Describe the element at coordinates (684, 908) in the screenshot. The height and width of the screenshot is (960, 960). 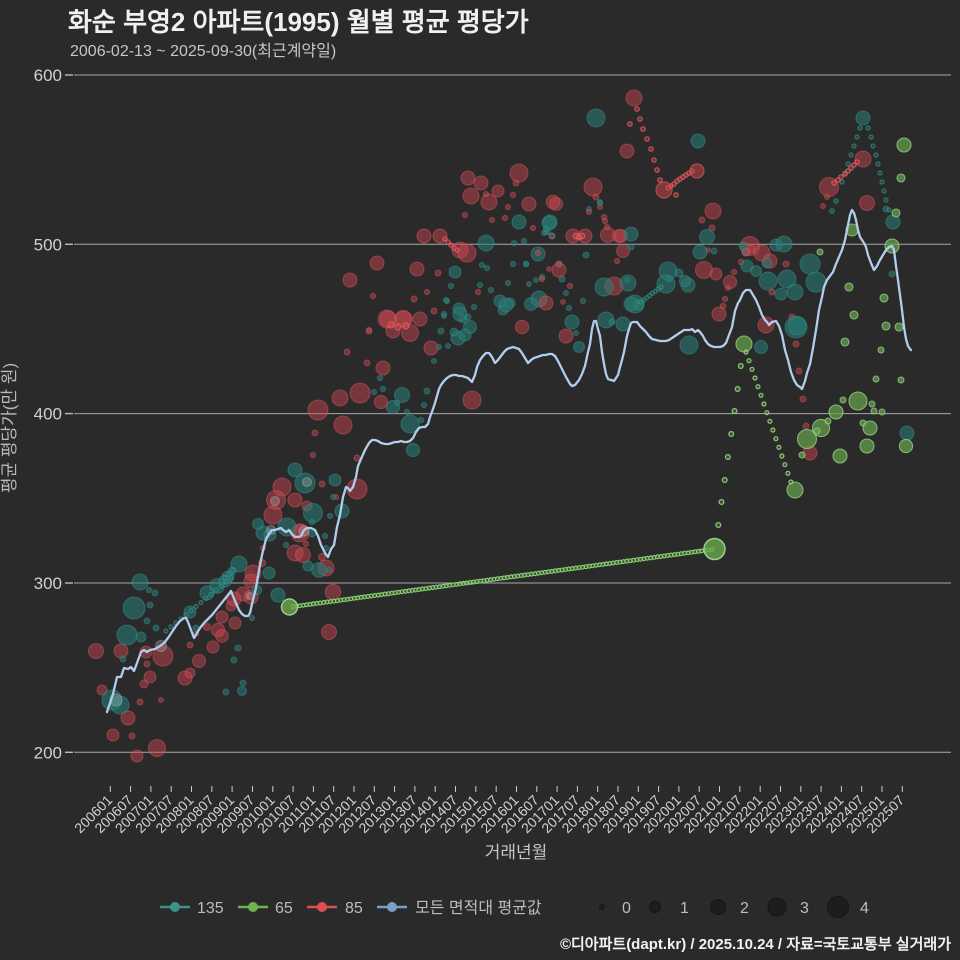
I see `svg-text: 1` at that location.